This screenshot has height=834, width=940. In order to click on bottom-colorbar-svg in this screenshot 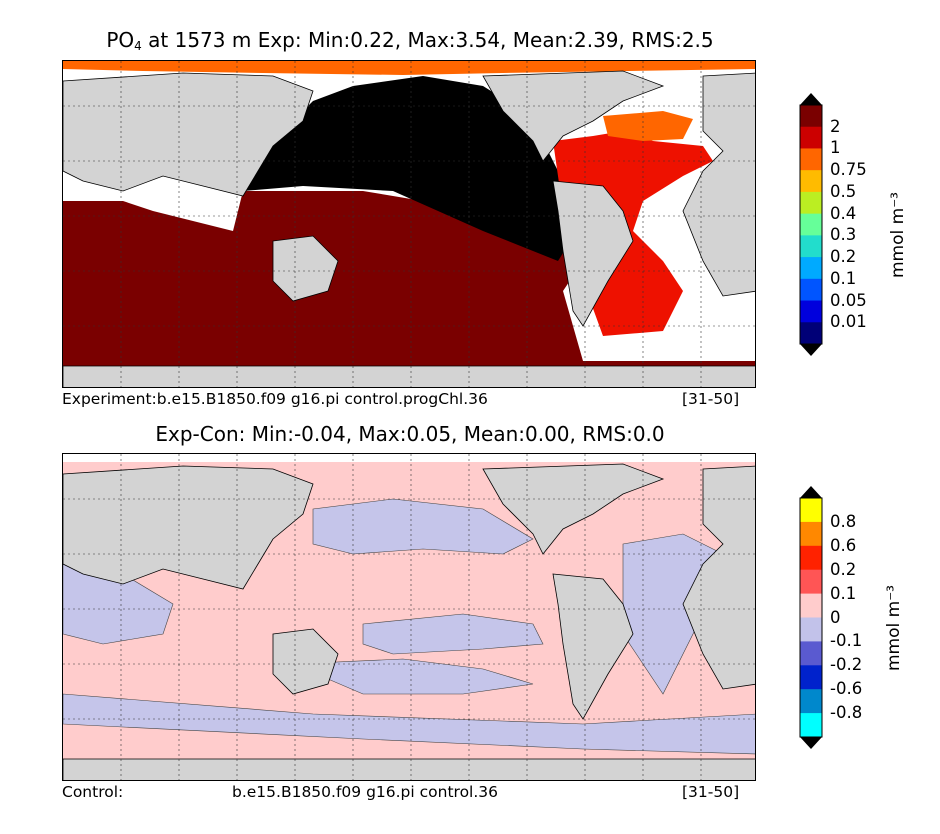, I will do `click(811, 617)`.